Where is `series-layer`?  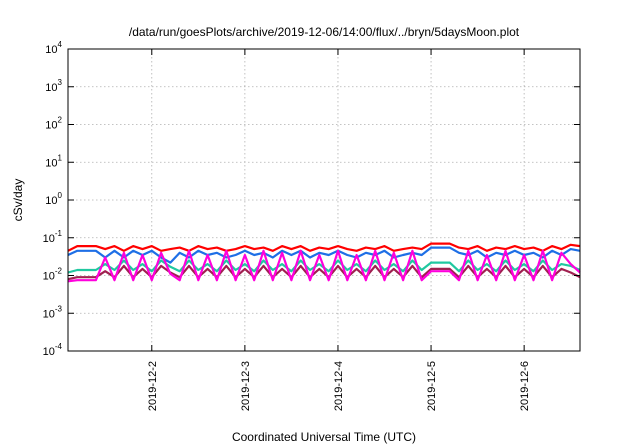
series-layer is located at coordinates (324, 262).